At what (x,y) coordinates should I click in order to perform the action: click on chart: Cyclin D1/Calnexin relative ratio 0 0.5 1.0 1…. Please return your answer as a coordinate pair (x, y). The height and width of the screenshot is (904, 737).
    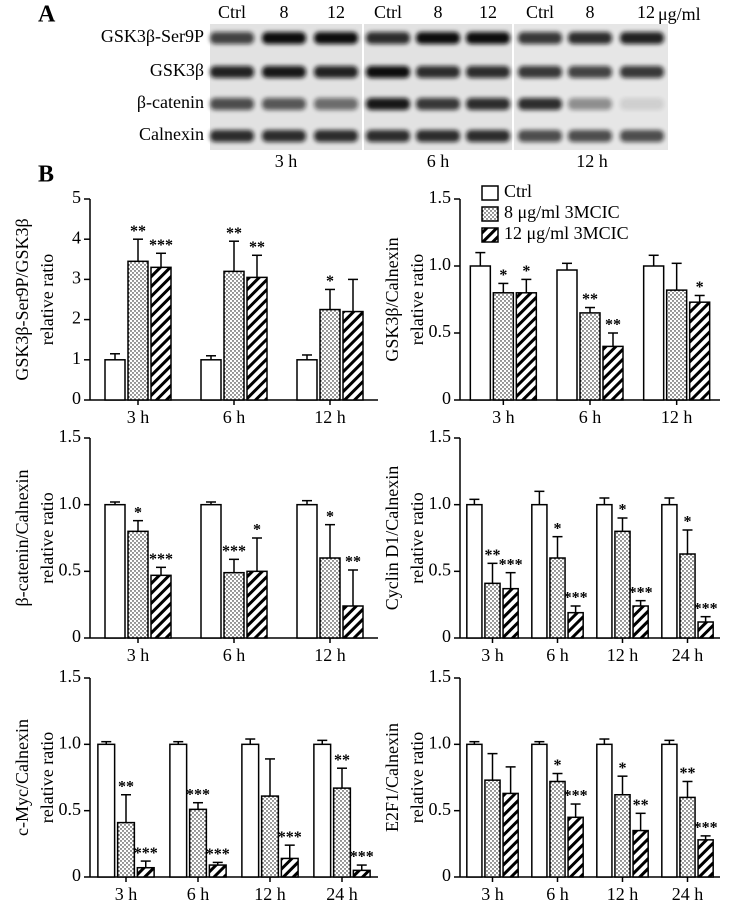
    Looking at the image, I should click on (551, 545).